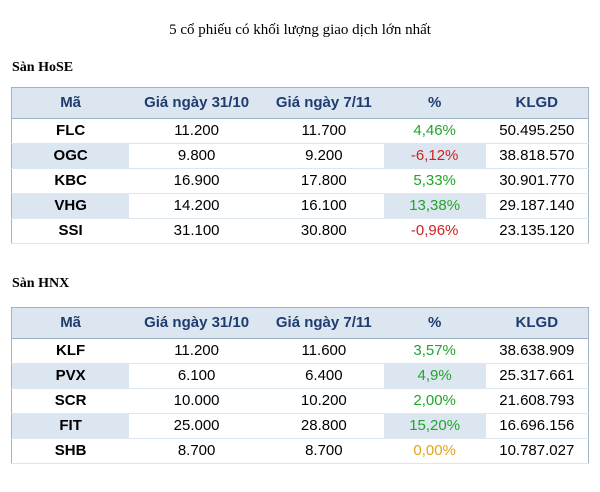 Image resolution: width=600 pixels, height=492 pixels. I want to click on percent-change-cell: -6,12%, so click(434, 156).